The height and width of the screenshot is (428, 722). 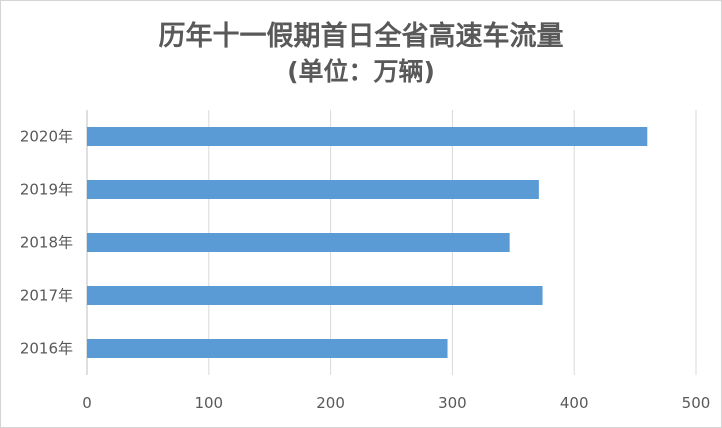 What do you see at coordinates (696, 403) in the screenshot?
I see `x-tick-label: 500` at bounding box center [696, 403].